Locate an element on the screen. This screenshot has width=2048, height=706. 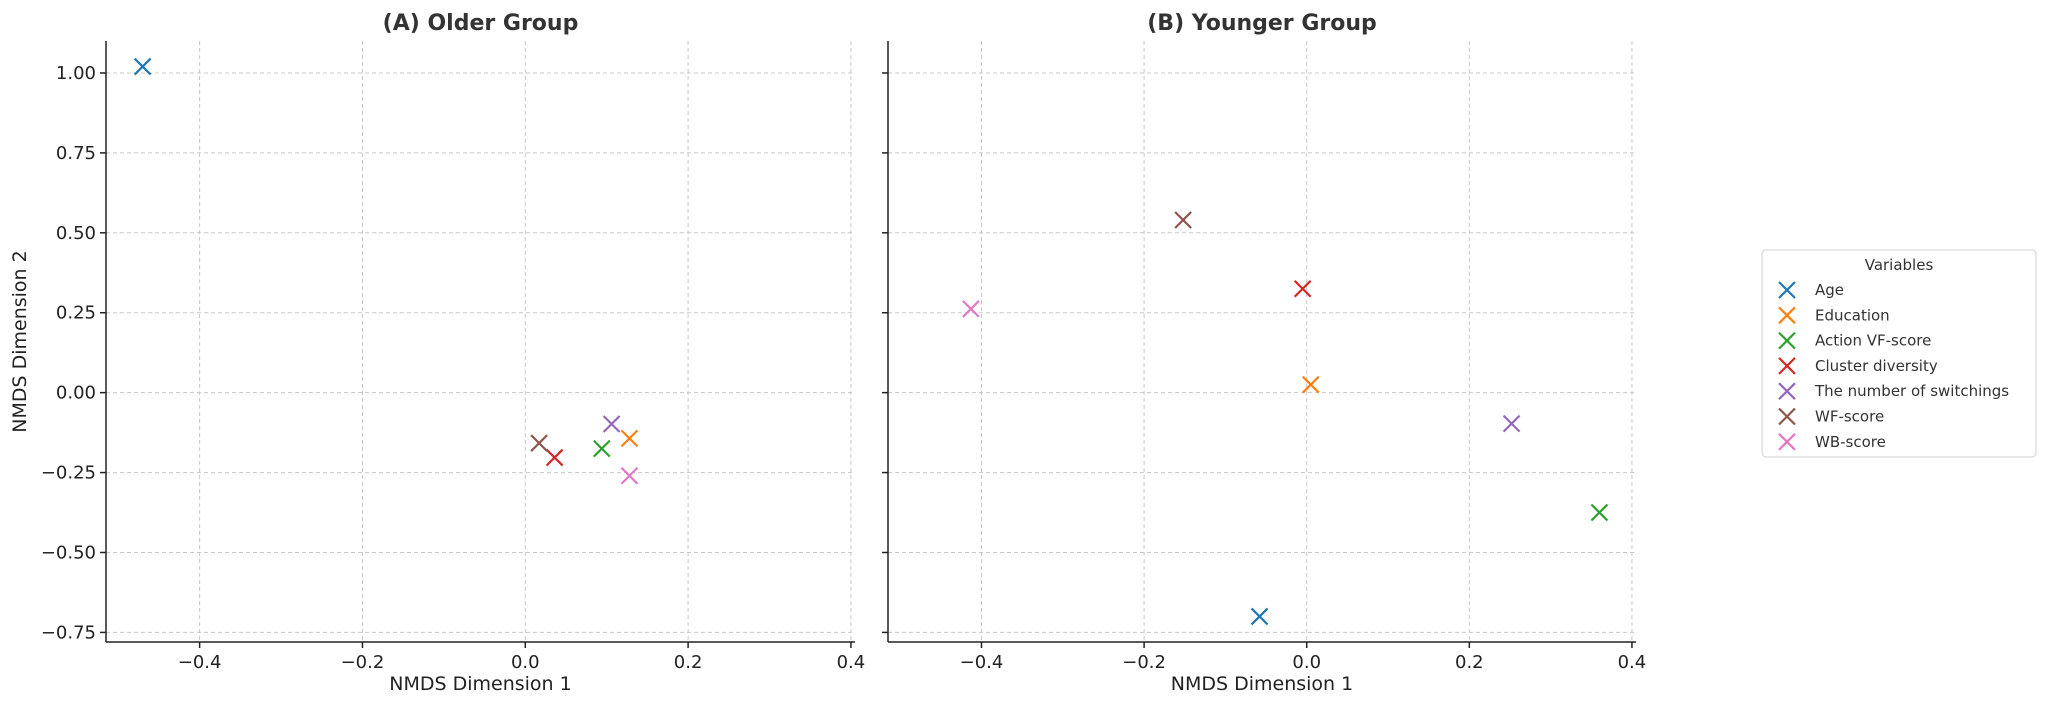
legend-item-action-vf-score: Action VF-score is located at coordinates (1854, 341).